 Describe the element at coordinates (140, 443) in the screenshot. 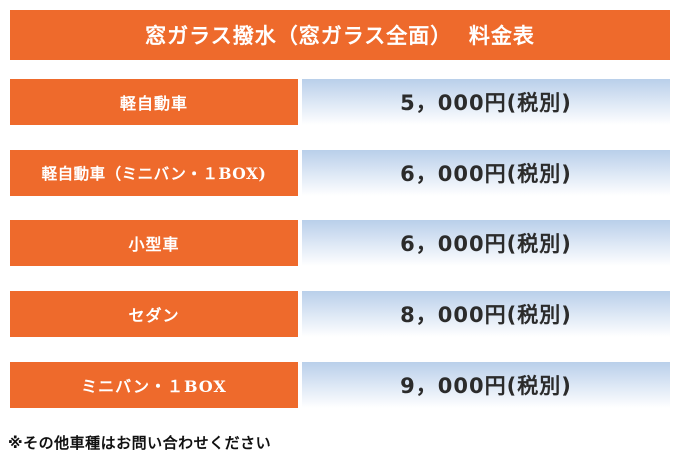

I see `inquiry-note: ※その他車種はお問い合わせください` at that location.